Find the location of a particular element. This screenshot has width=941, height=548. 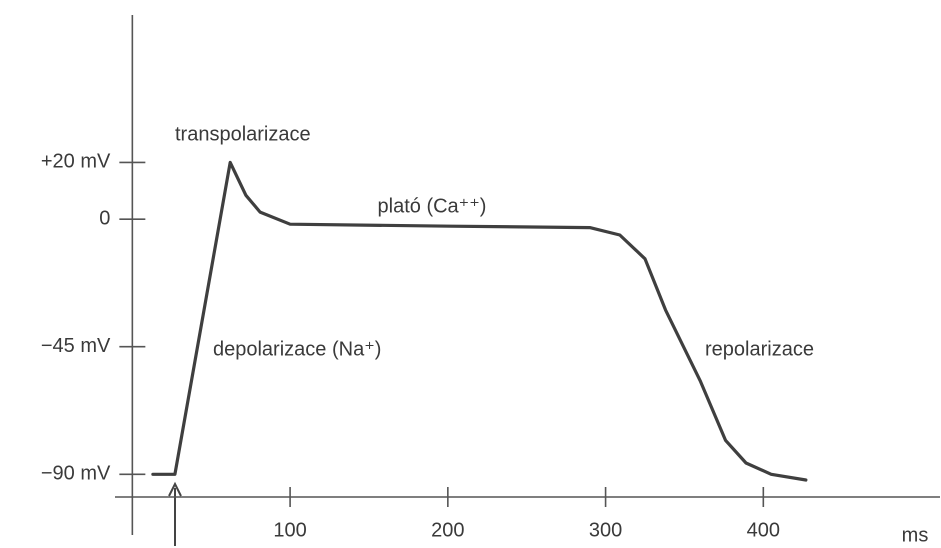

y-tick-label: 0 is located at coordinates (104, 218).